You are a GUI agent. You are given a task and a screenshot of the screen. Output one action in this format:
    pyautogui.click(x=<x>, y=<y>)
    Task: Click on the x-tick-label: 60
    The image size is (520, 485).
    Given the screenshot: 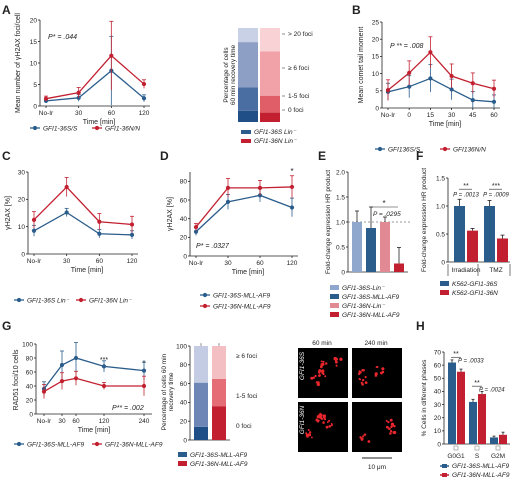 What is the action you would take?
    pyautogui.click(x=100, y=261)
    